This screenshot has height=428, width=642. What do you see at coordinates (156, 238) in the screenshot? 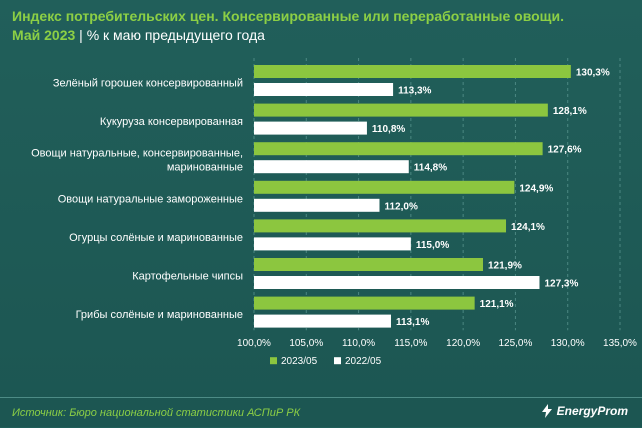
I see `category-label: Огурцы солёные и маринованные` at bounding box center [156, 238].